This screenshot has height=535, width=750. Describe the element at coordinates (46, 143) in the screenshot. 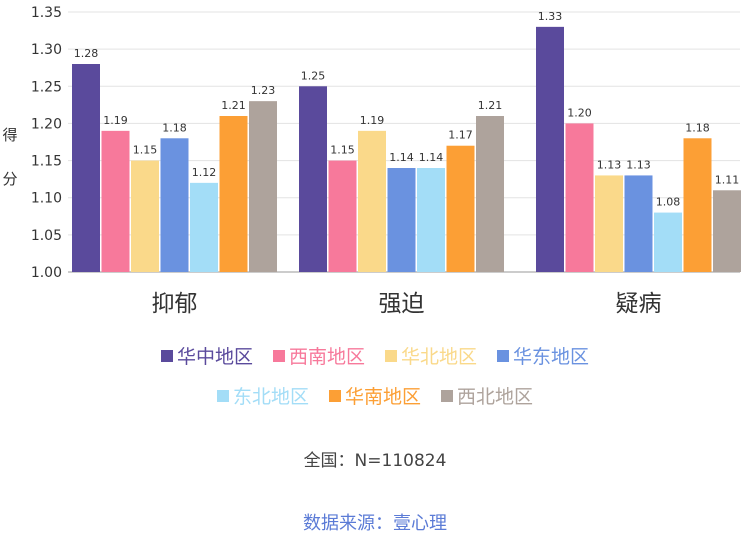

I see `y-axis-ticks: 1.00 1.05 1.10 1.15 1.20 1.25 1.30 1.35` at that location.